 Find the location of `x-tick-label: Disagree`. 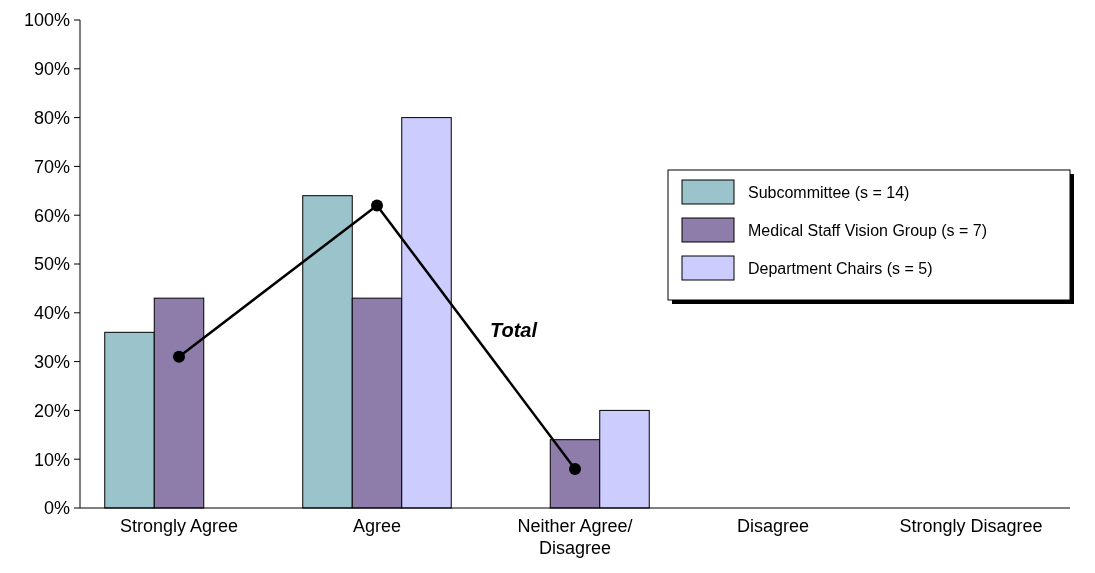

x-tick-label: Disagree is located at coordinates (773, 526).